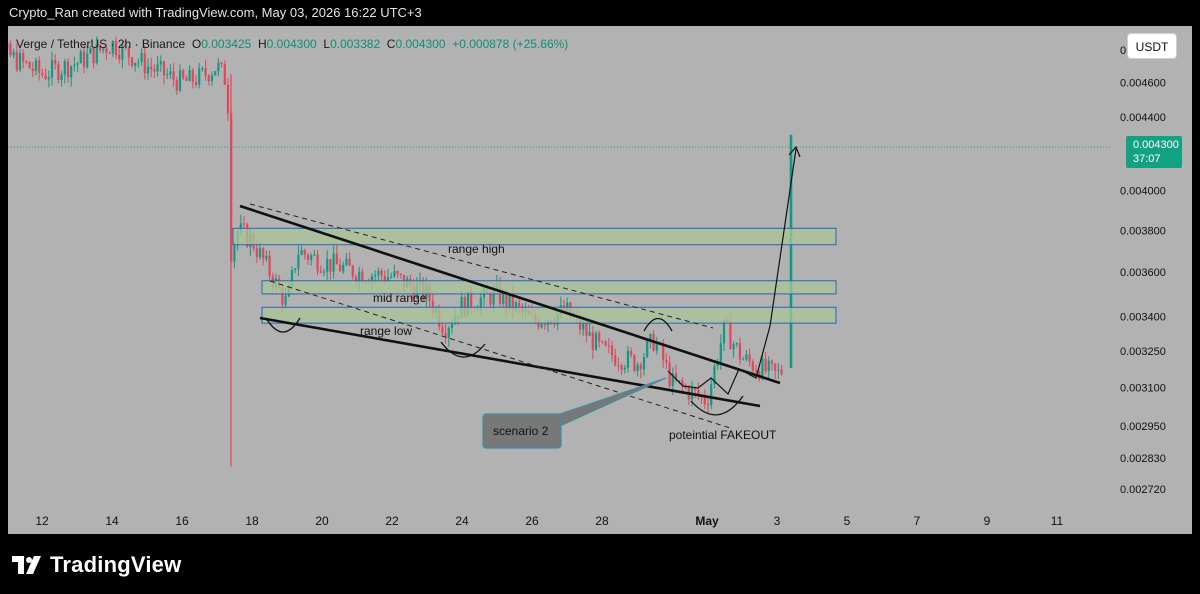  What do you see at coordinates (116, 564) in the screenshot?
I see `tradingview-brand: TradingView` at bounding box center [116, 564].